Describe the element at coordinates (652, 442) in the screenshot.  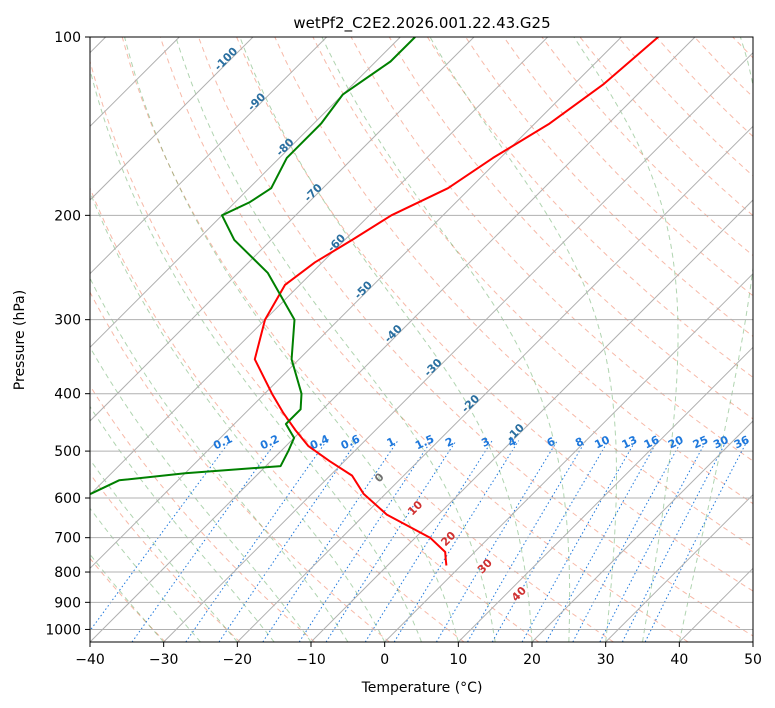
I see `mixing-ratio-label: 16` at that location.